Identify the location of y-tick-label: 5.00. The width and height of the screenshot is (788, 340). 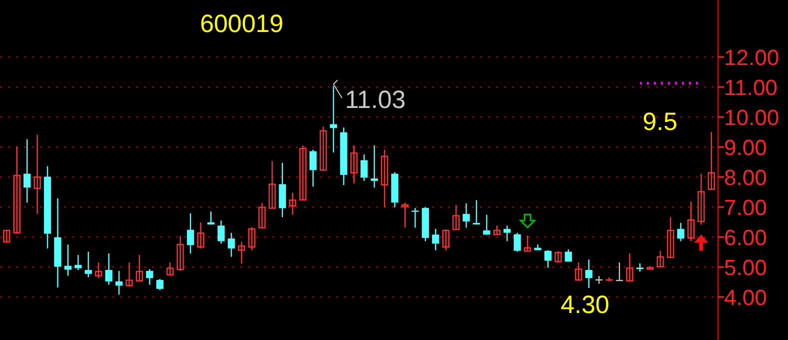
(745, 267).